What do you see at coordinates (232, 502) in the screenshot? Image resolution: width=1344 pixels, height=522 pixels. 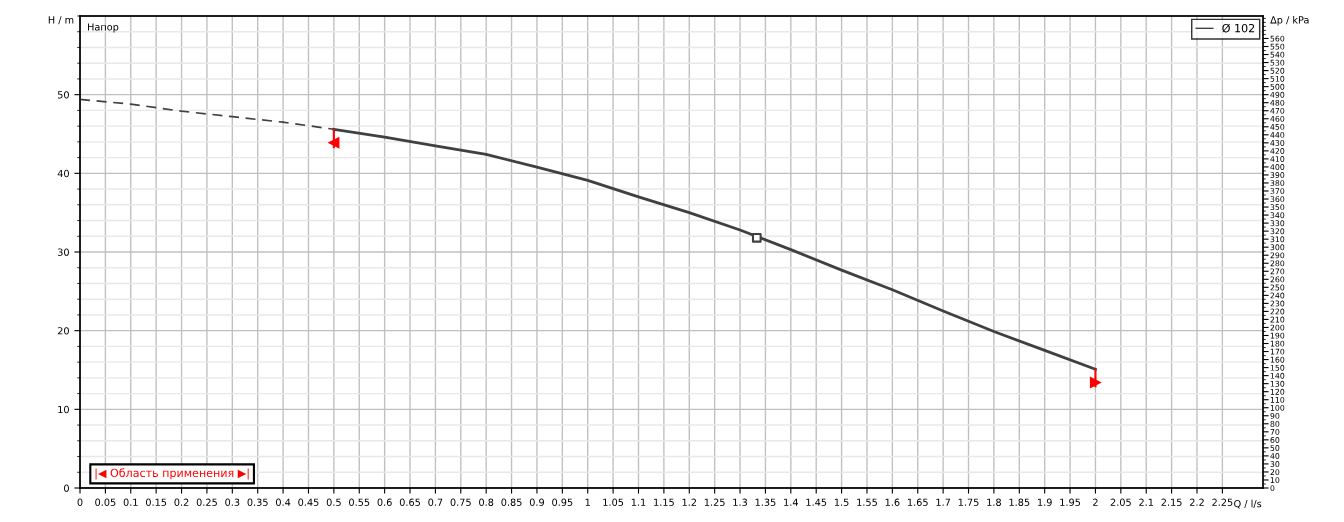 I see `x-tick-label: 0.3` at bounding box center [232, 502].